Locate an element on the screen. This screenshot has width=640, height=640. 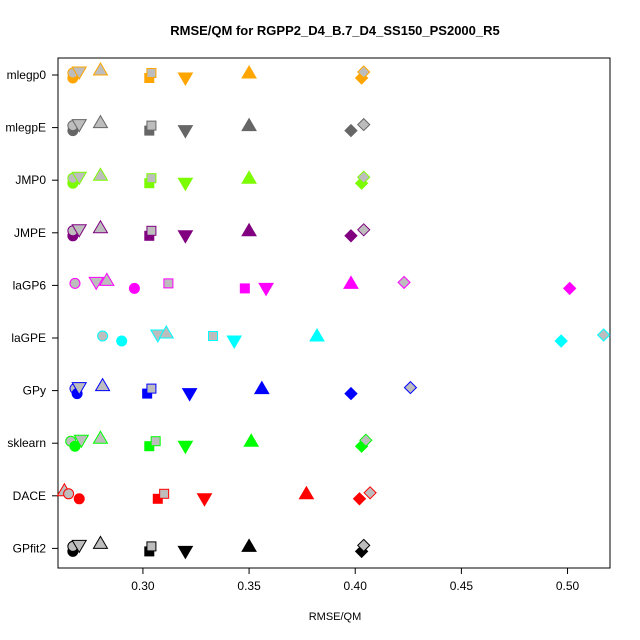
y-tick-label: mlegp0 is located at coordinates (27, 75).